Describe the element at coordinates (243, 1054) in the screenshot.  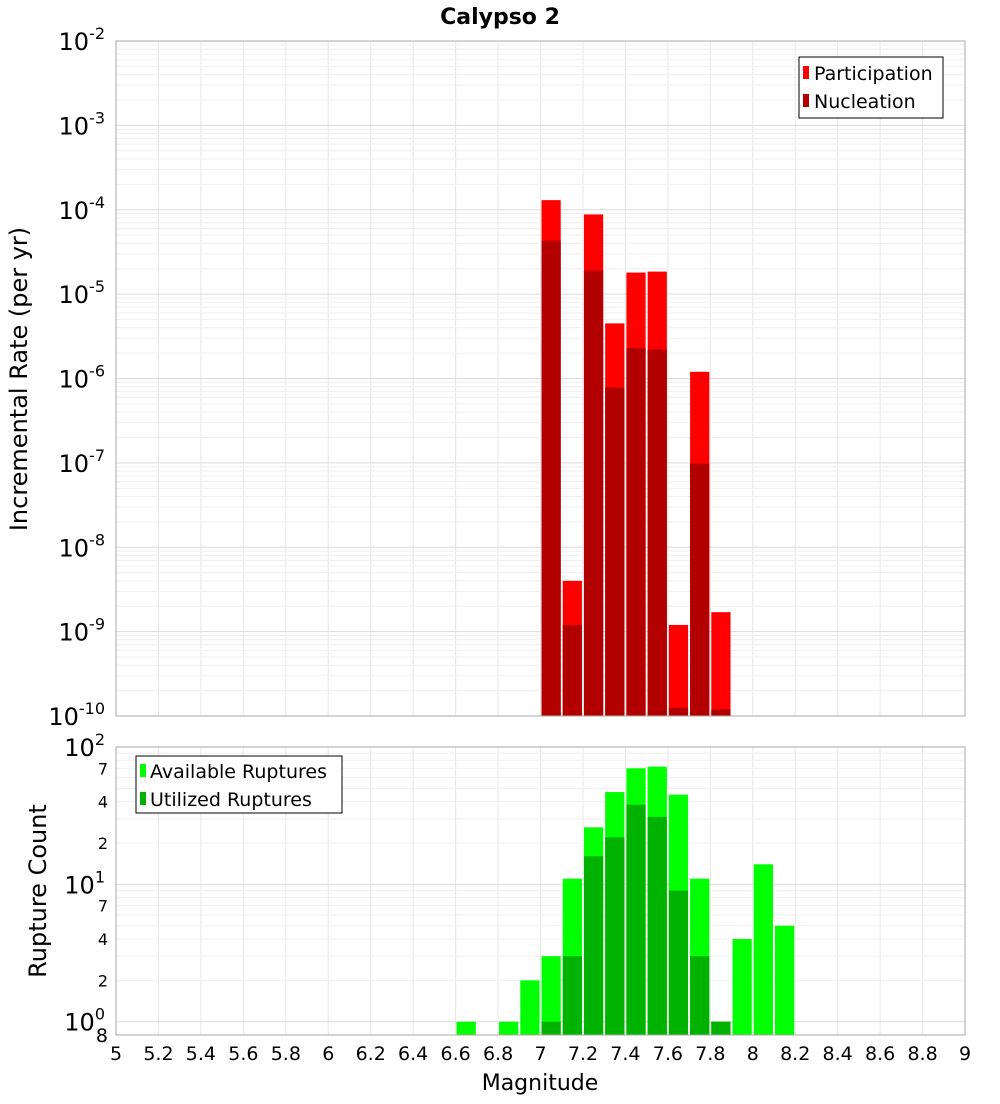
I see `x-tick-label: 5.6` at that location.